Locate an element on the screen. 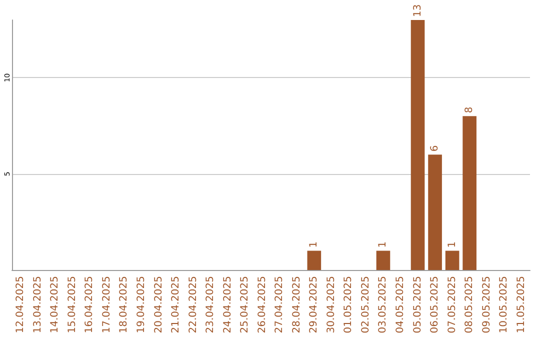  x-tick-label: 16.04.2025 is located at coordinates (90, 305).